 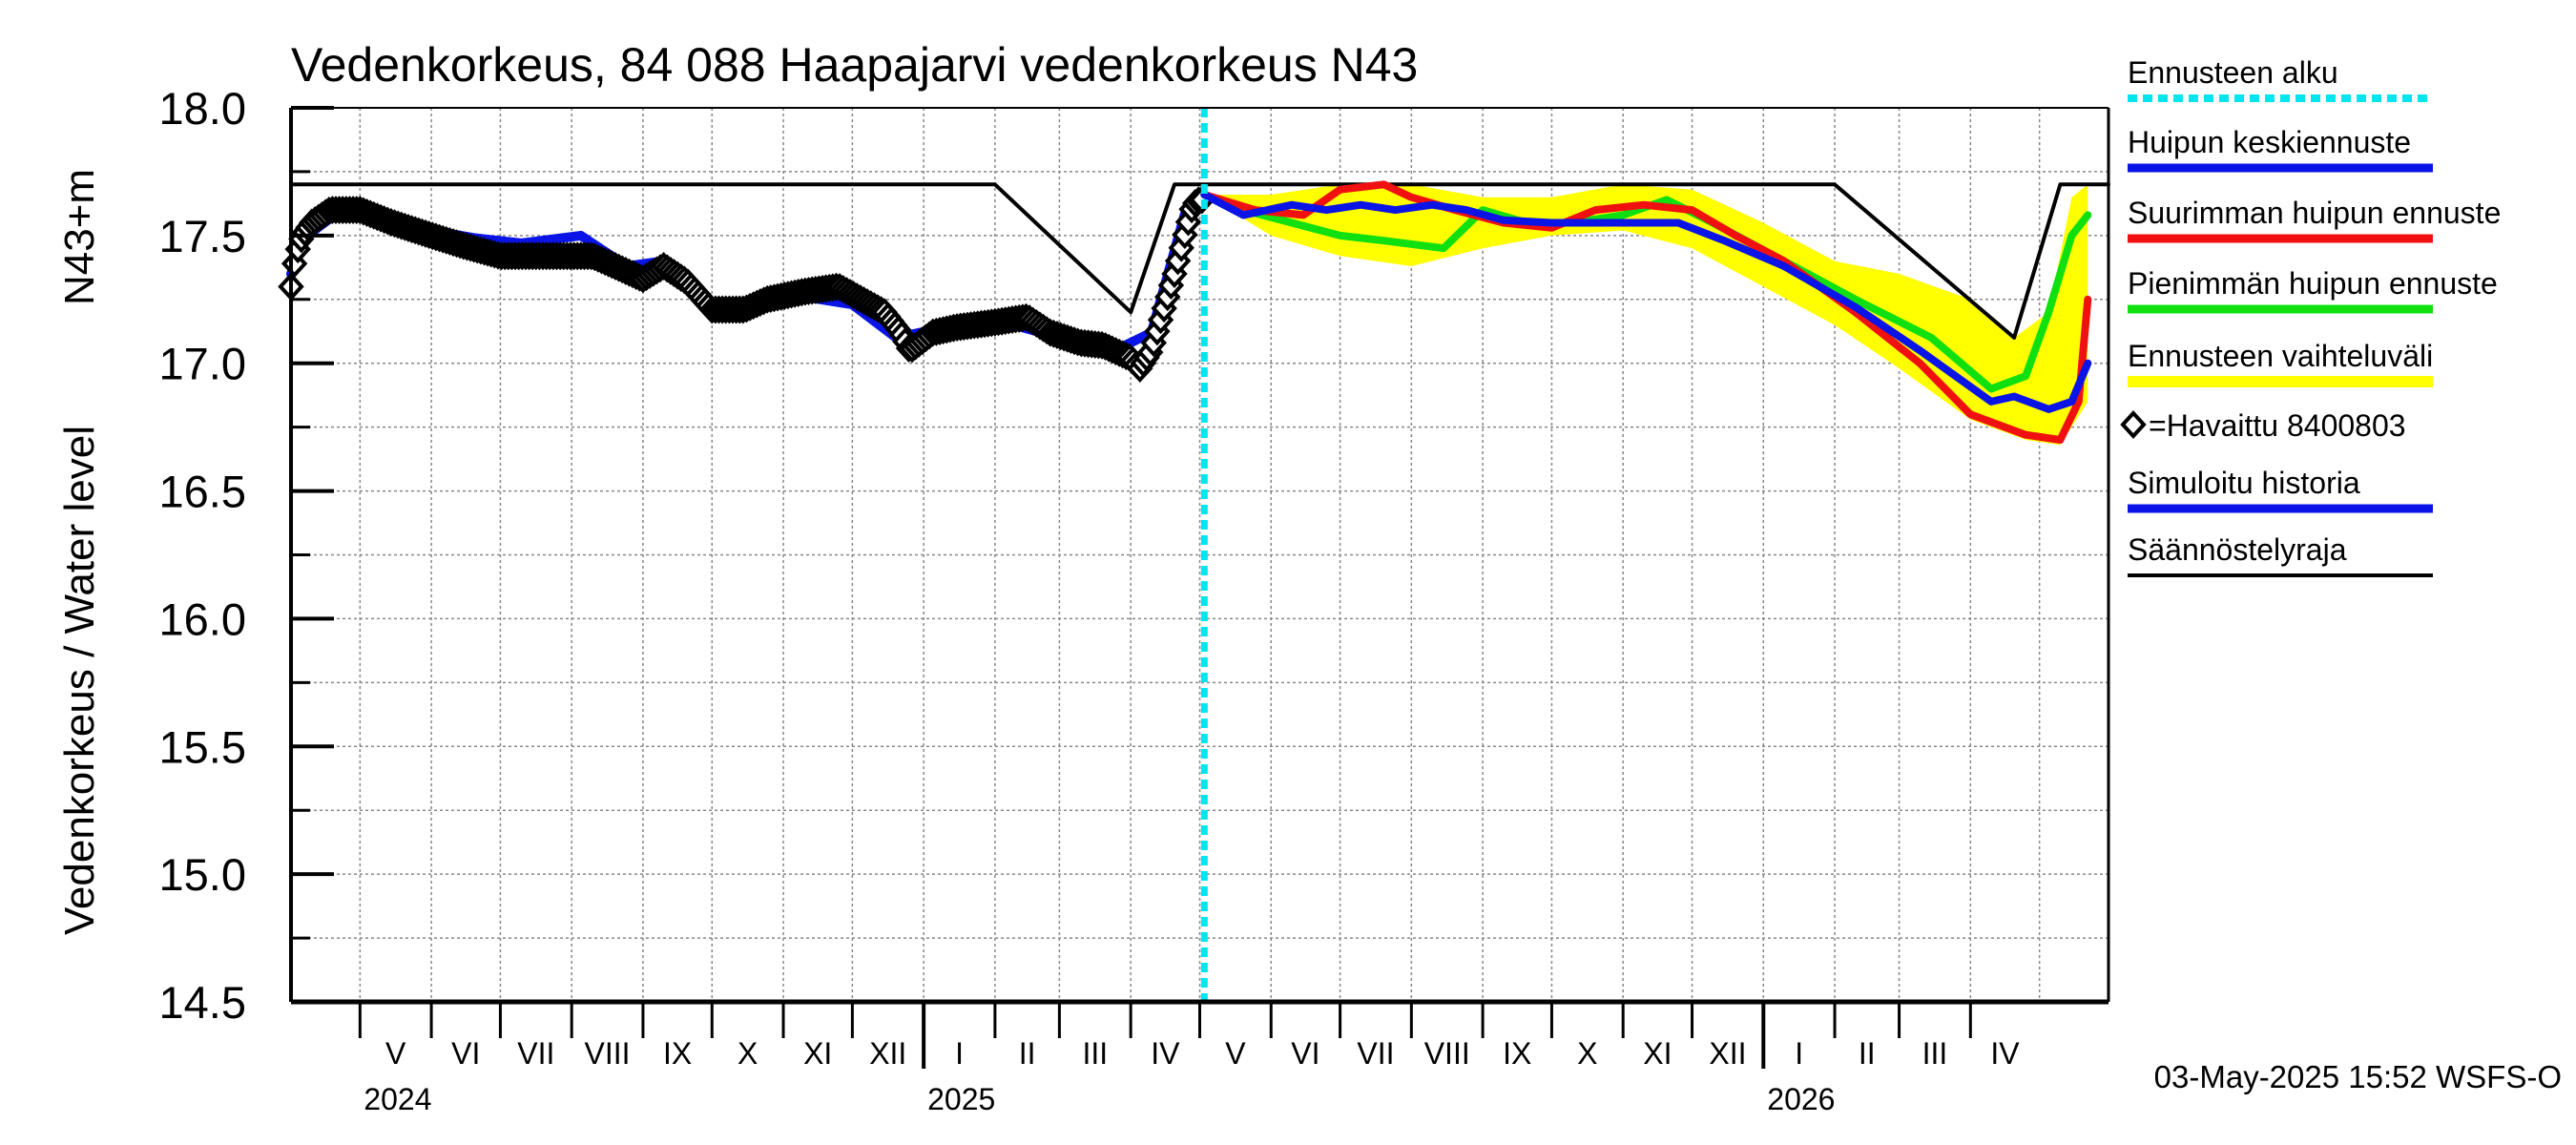 What do you see at coordinates (79, 237) in the screenshot?
I see `y-axis-label-inner: N43+m` at bounding box center [79, 237].